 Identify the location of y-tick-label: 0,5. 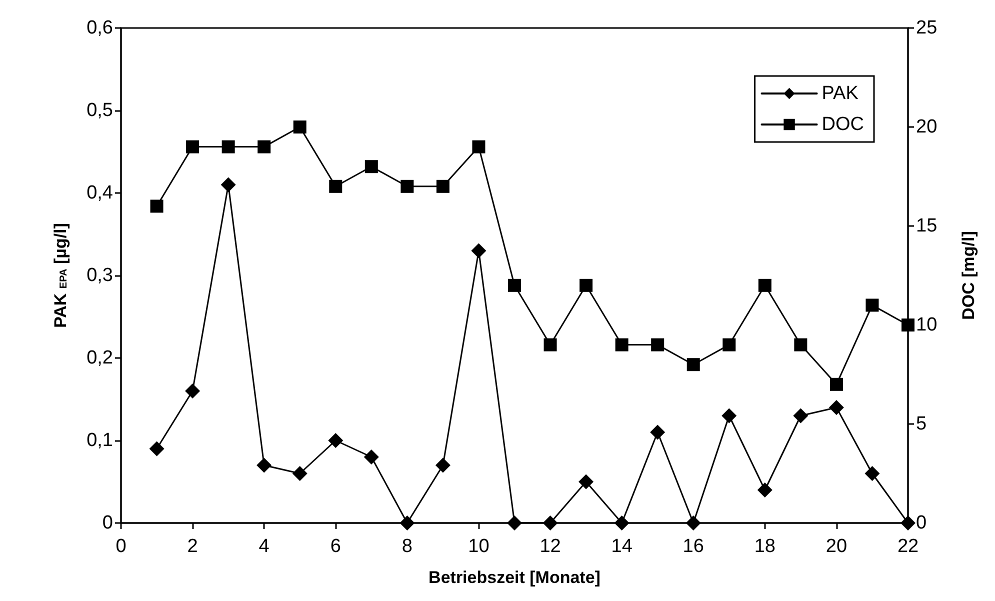
(99, 110).